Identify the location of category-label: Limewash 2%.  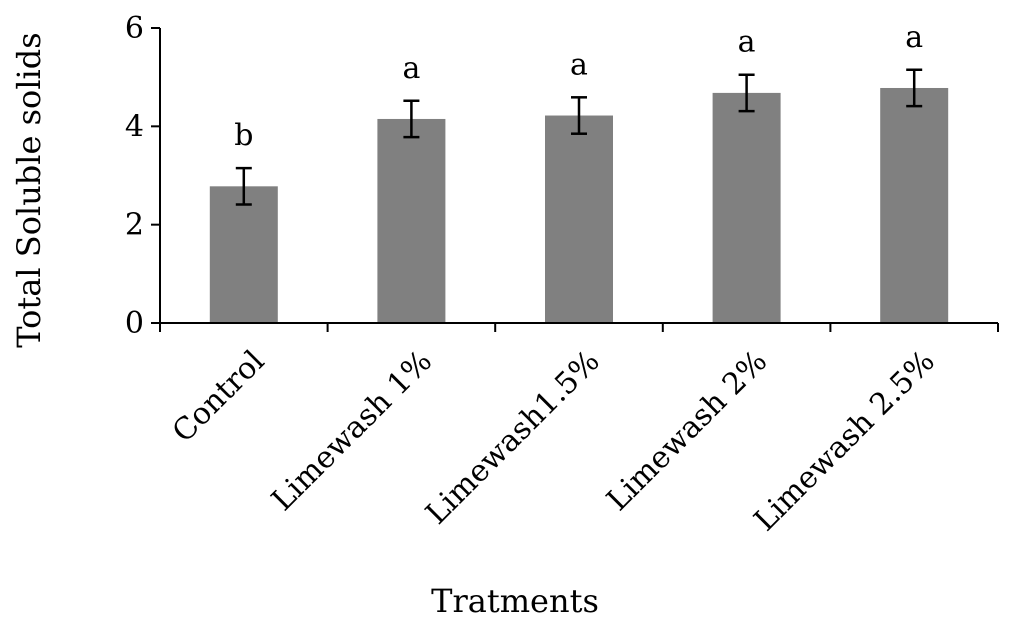
(687, 431).